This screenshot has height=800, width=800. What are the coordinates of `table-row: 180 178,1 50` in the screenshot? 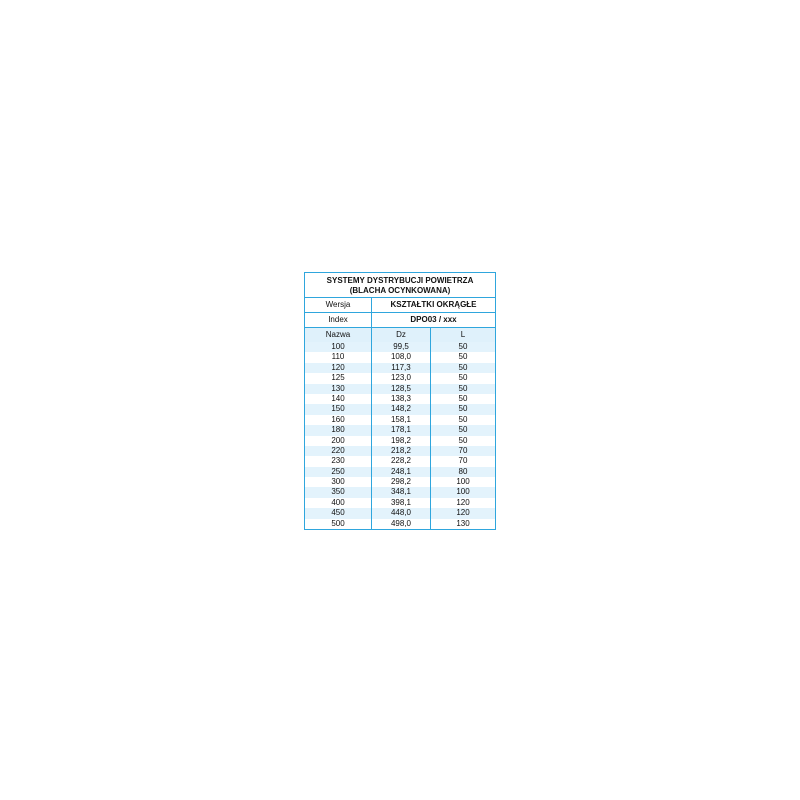 It's located at (400, 430).